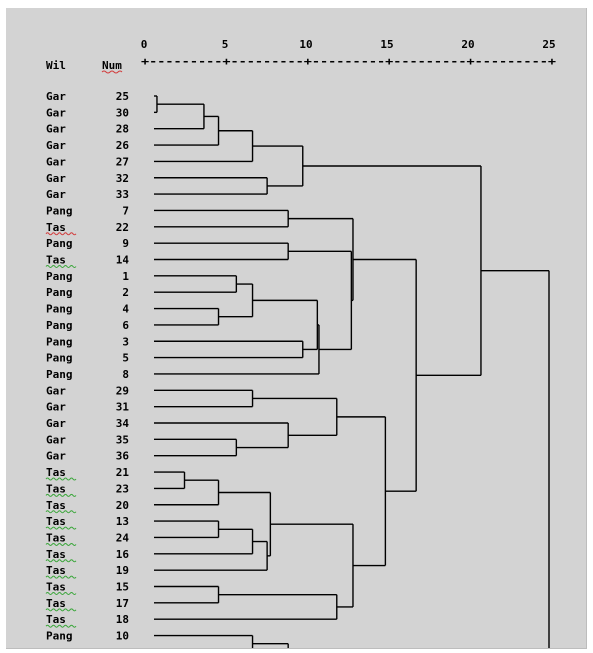 This screenshot has width=593, height=653. I want to click on leaf-number-label: 15, so click(122, 587).